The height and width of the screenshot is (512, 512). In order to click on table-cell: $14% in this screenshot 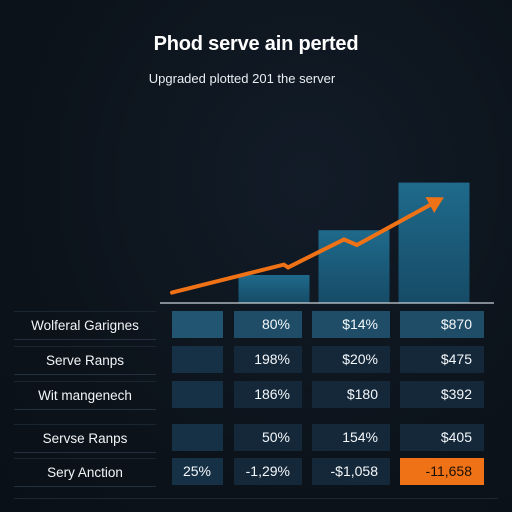, I will do `click(351, 324)`.